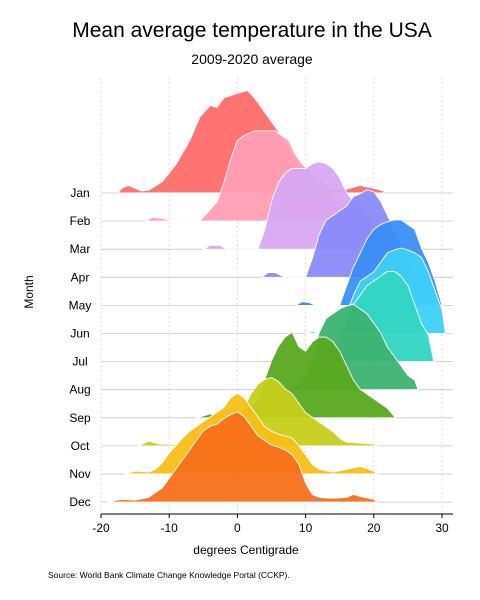 This screenshot has height=600, width=480. Describe the element at coordinates (80, 249) in the screenshot. I see `y-tick-label: Mar` at that location.